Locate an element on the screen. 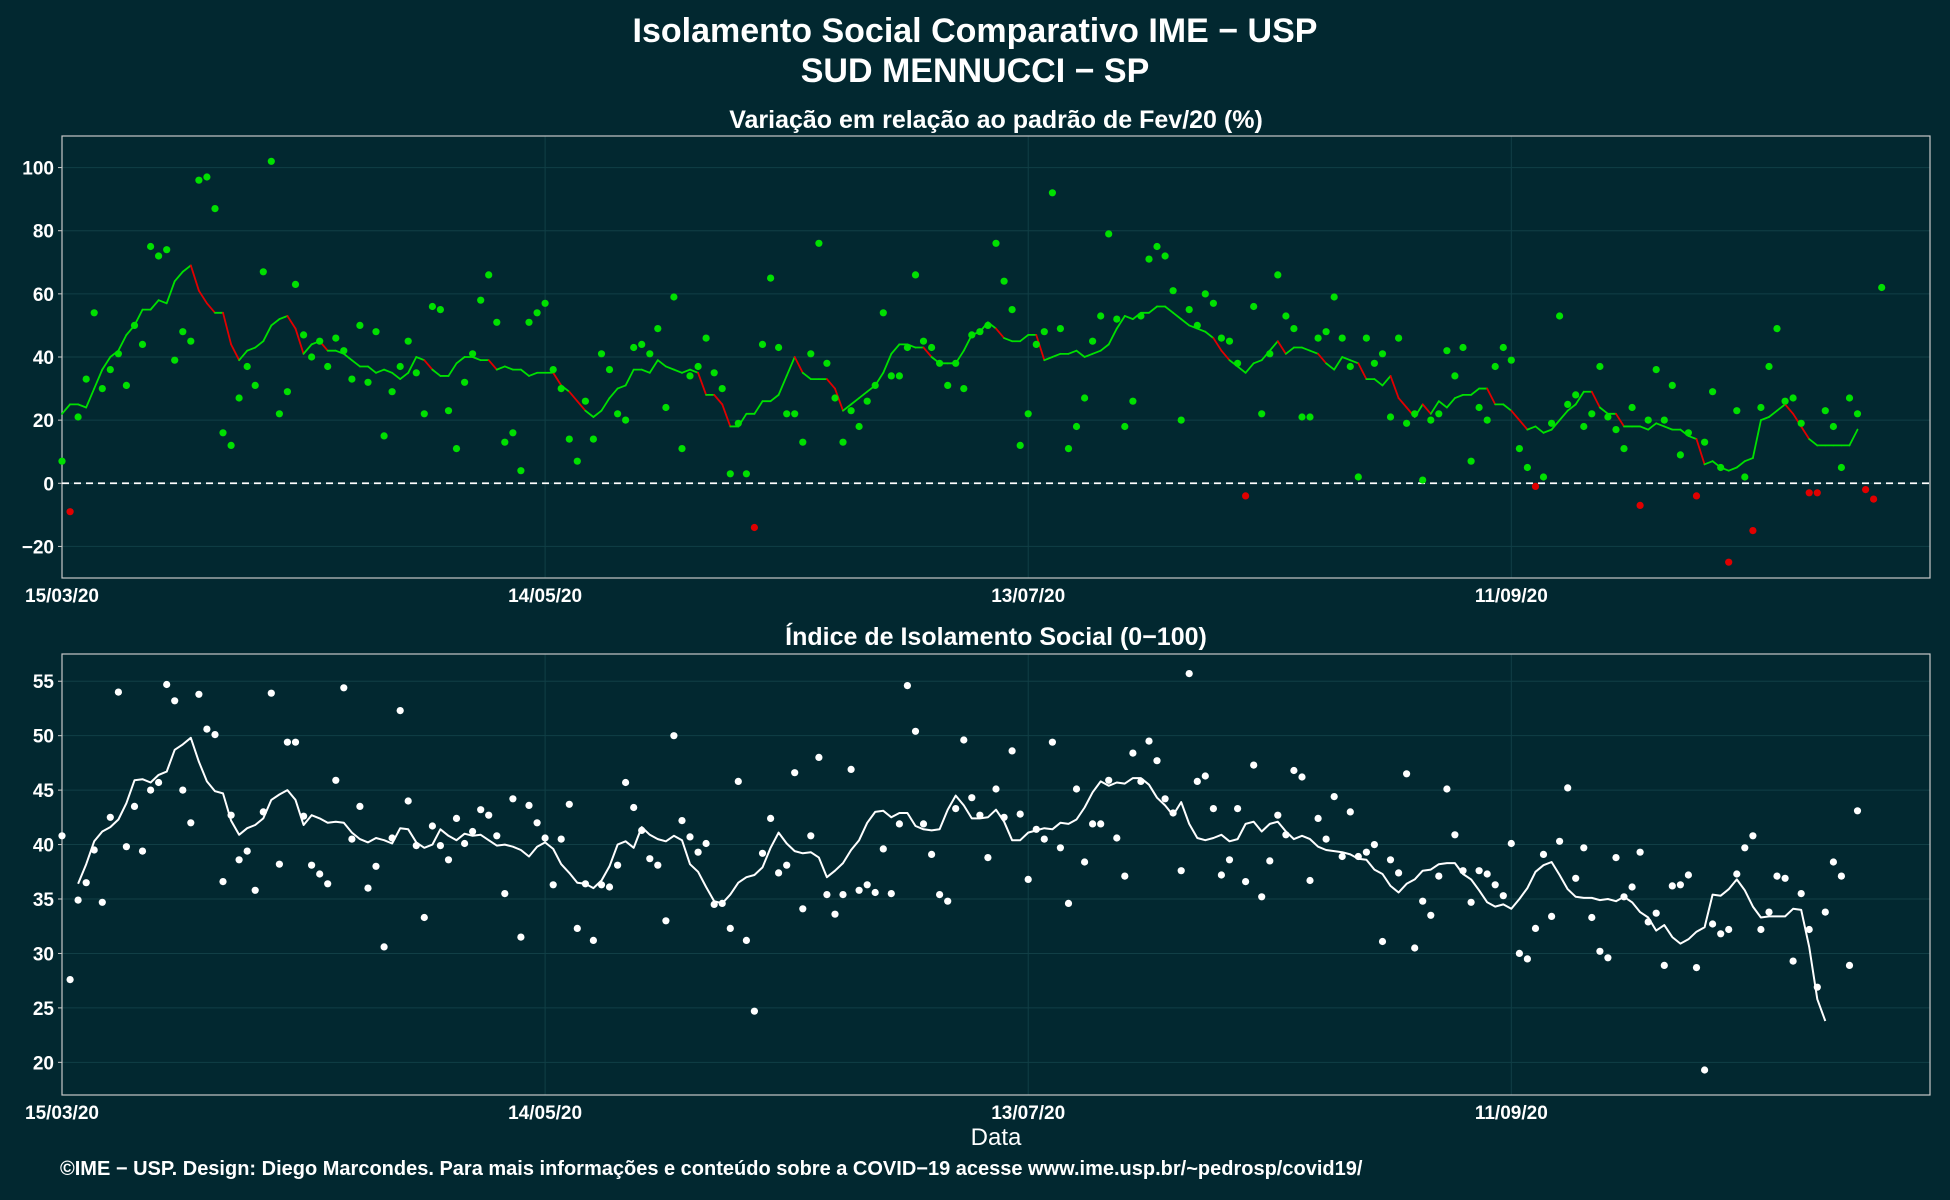 This screenshot has width=1950, height=1200. x-axis-label: Data is located at coordinates (996, 1137).